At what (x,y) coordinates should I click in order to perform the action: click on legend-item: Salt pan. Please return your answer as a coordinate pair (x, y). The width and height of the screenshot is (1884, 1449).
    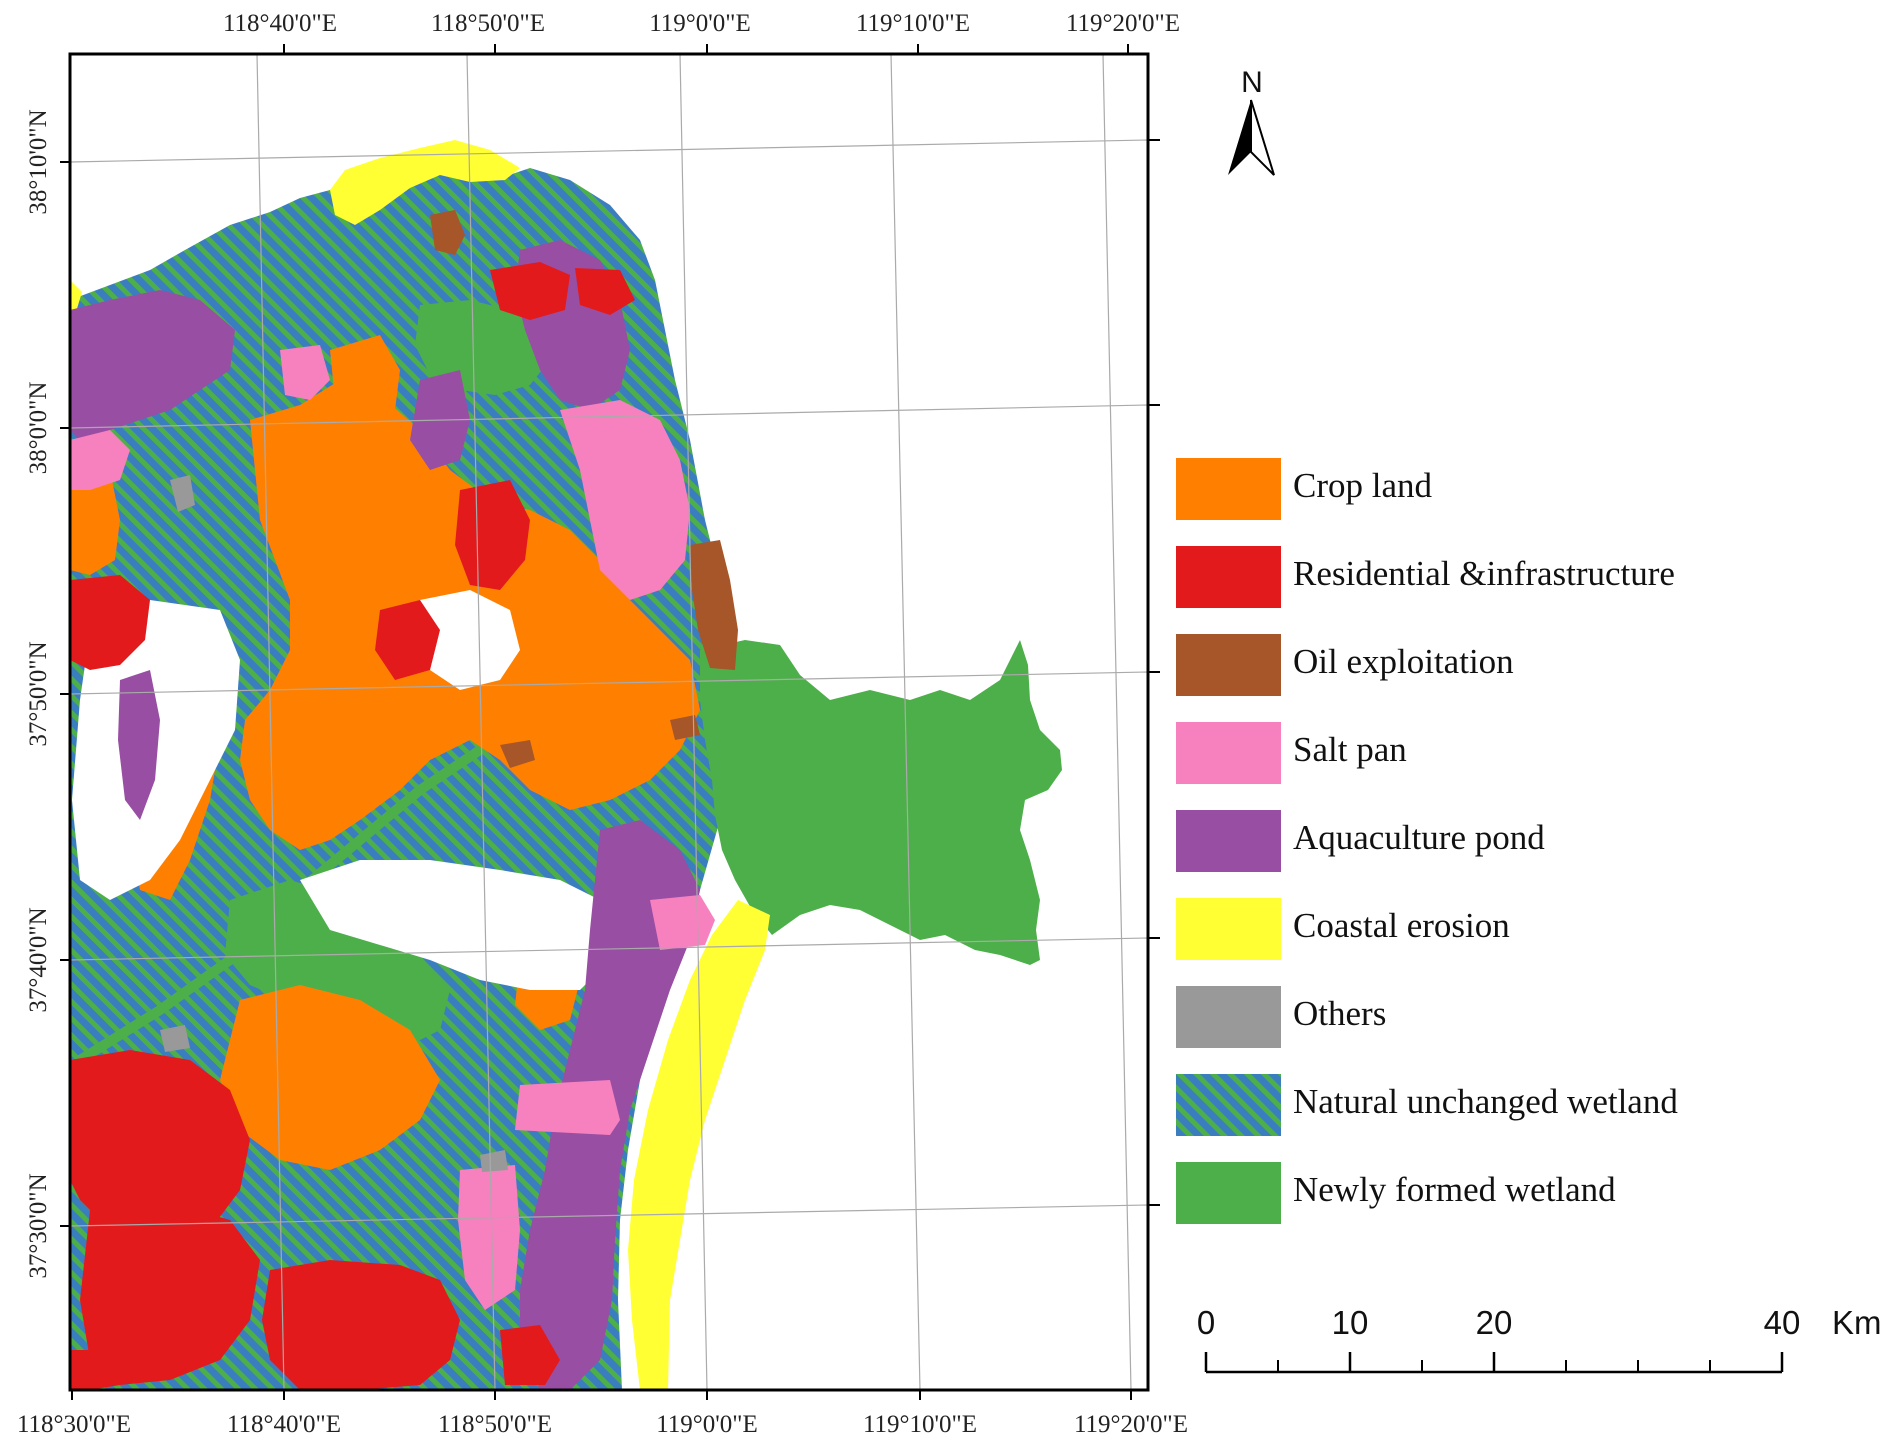
    Looking at the image, I should click on (1291, 753).